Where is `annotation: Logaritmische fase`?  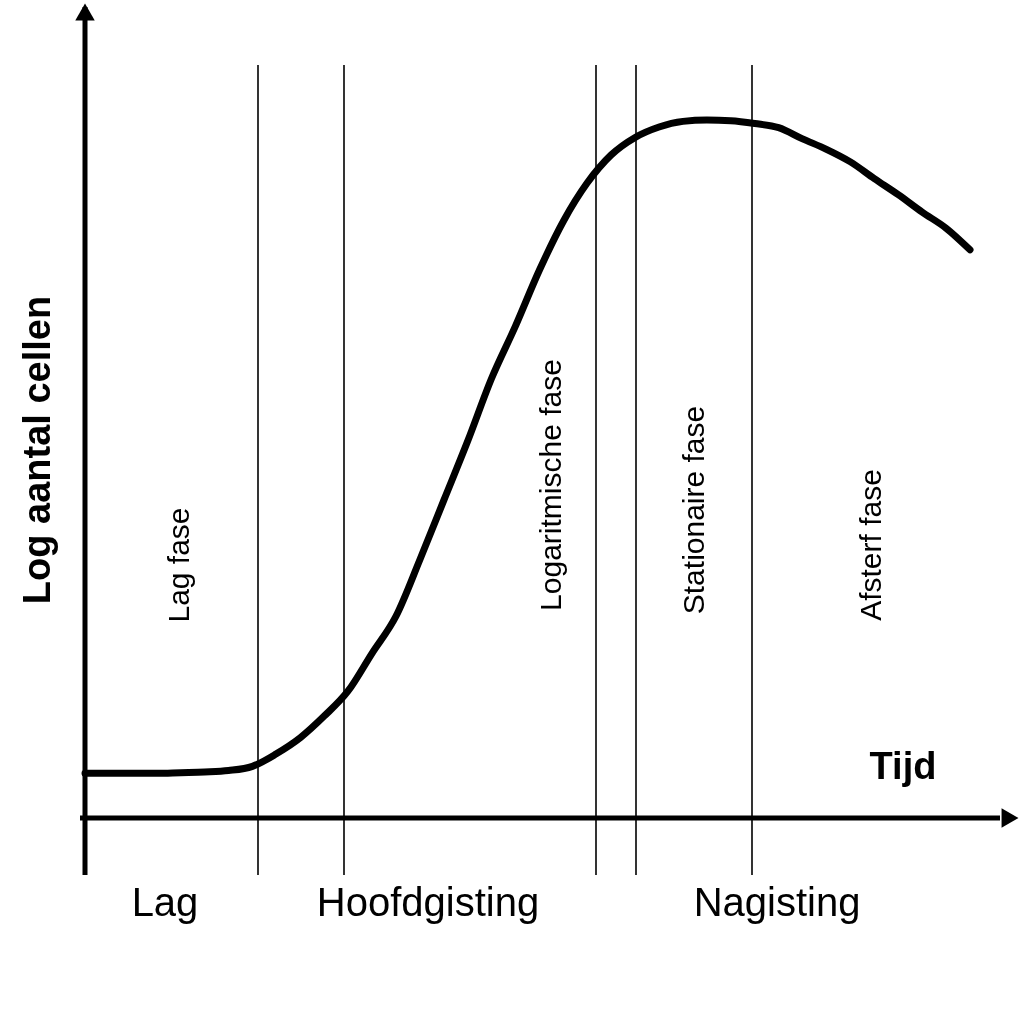 annotation: Logaritmische fase is located at coordinates (550, 485).